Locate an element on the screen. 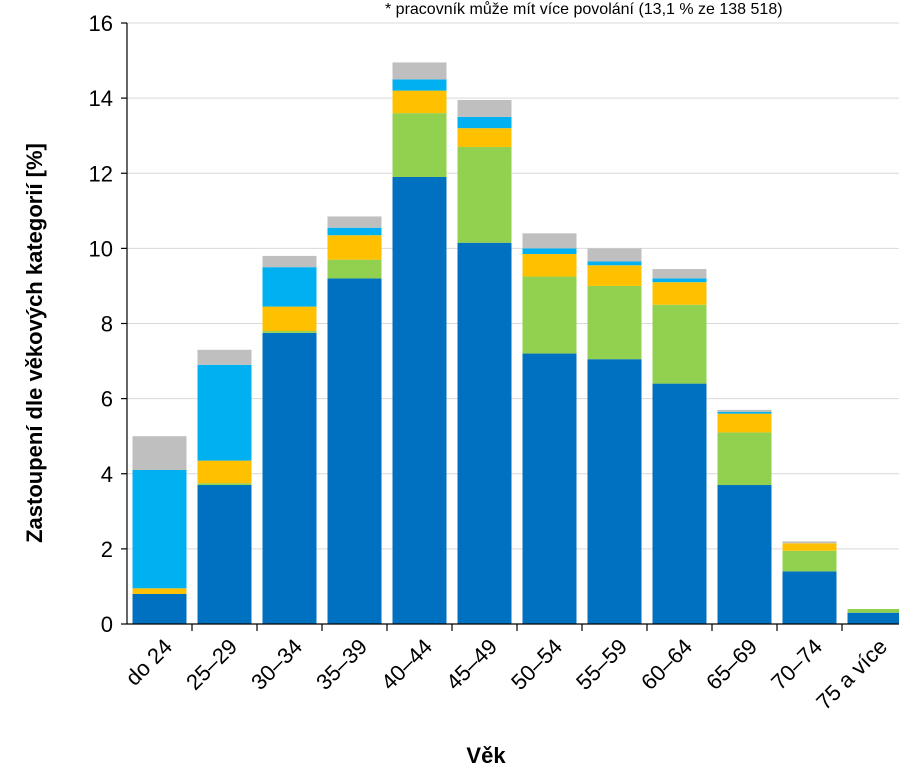  y-tick-labels: 0 2 4 6 8 10 12 14 16 is located at coordinates (108, 324).